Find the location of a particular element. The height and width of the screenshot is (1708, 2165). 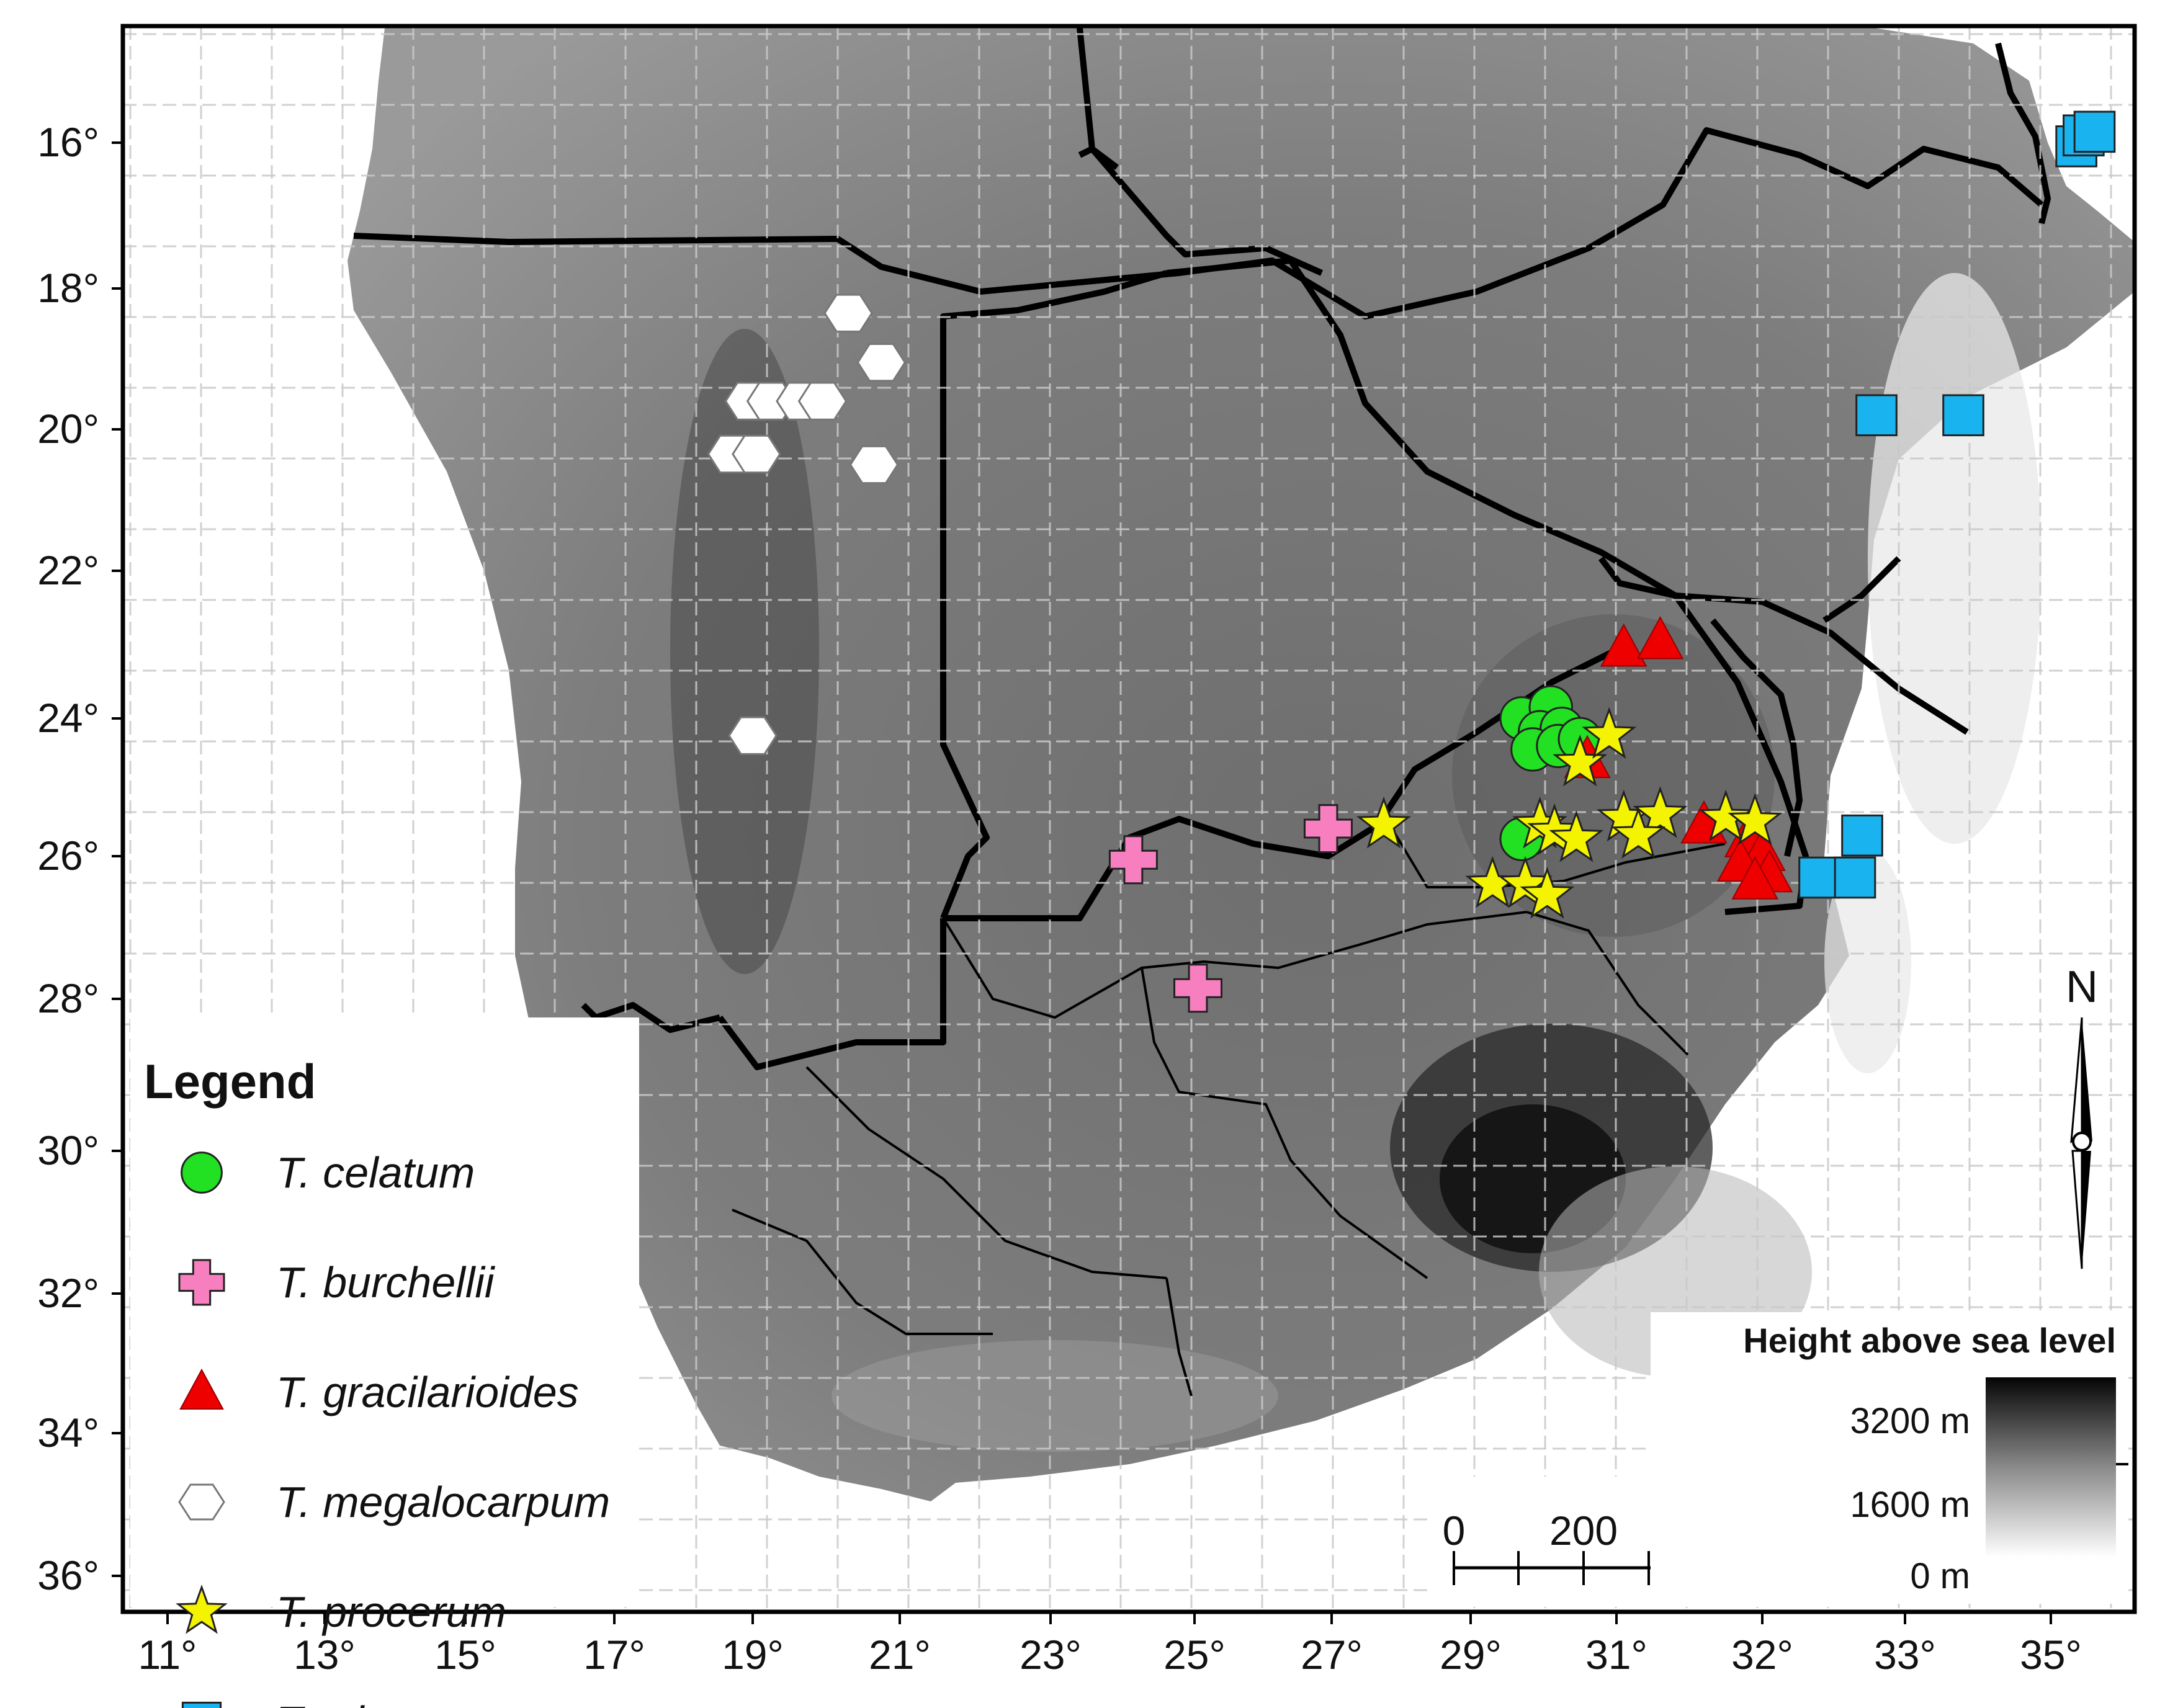

elevation-ramp is located at coordinates (2051, 1467).